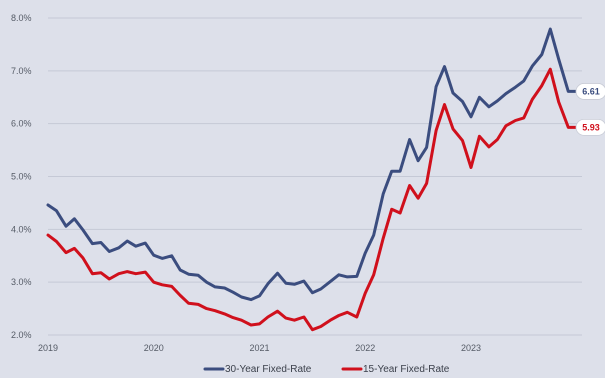  I want to click on y-tick-label: 4.0%, so click(21, 229).